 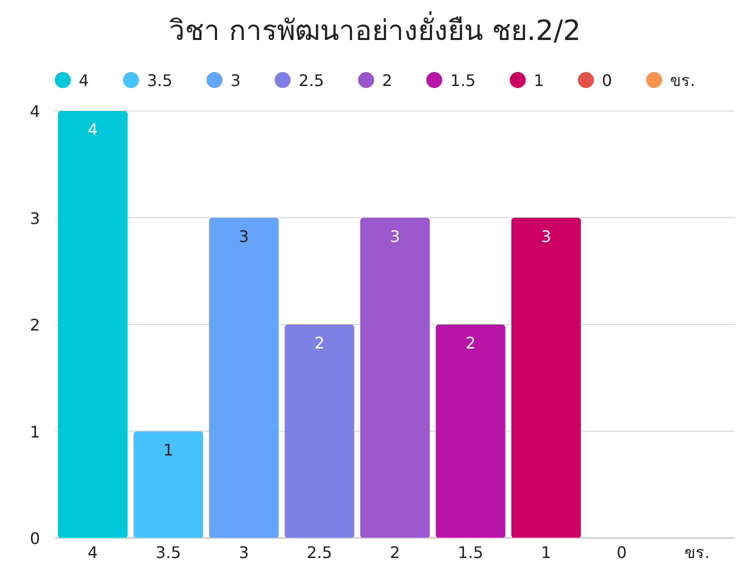 What do you see at coordinates (697, 552) in the screenshot?
I see `x-tick-label: ขร.` at bounding box center [697, 552].